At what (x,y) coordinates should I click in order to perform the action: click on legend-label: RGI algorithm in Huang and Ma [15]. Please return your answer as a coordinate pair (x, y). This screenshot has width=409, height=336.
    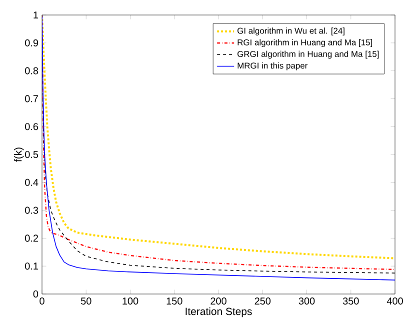
    Looking at the image, I should click on (305, 43).